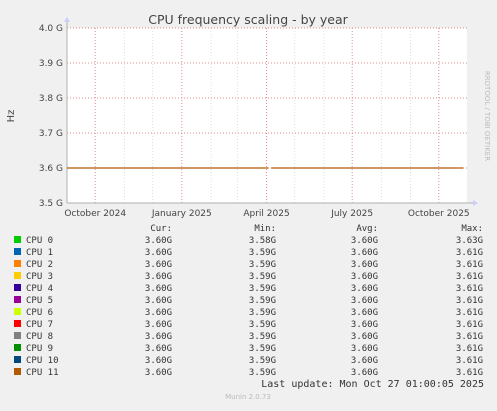 This screenshot has width=497, height=411. What do you see at coordinates (67, 19) in the screenshot?
I see `y-axis-arrow` at bounding box center [67, 19].